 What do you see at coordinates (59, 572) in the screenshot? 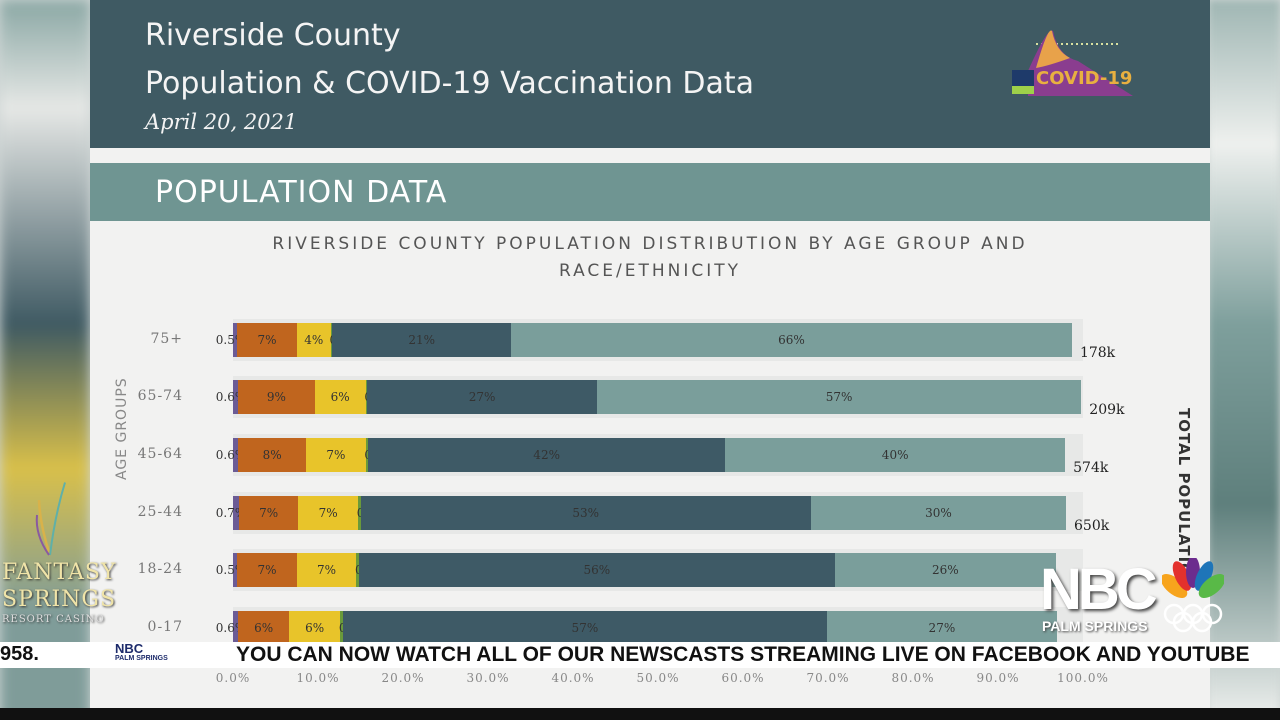
I see `sponsor-line1: FANTASY` at bounding box center [59, 572].